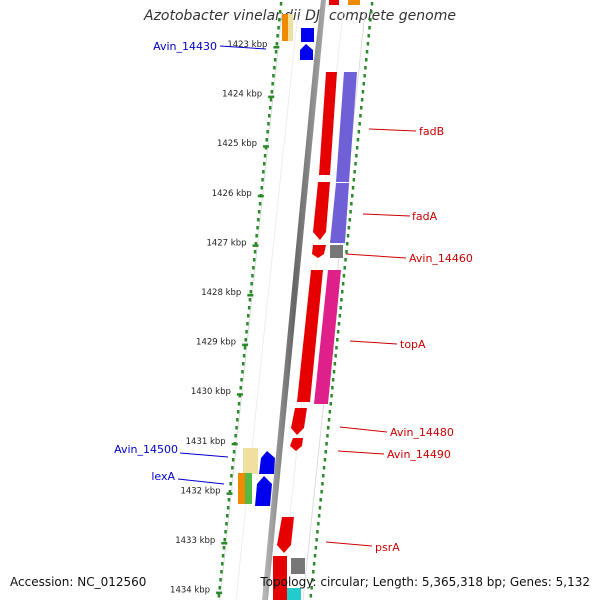  I want to click on genome-backbone, so click(294, 300).